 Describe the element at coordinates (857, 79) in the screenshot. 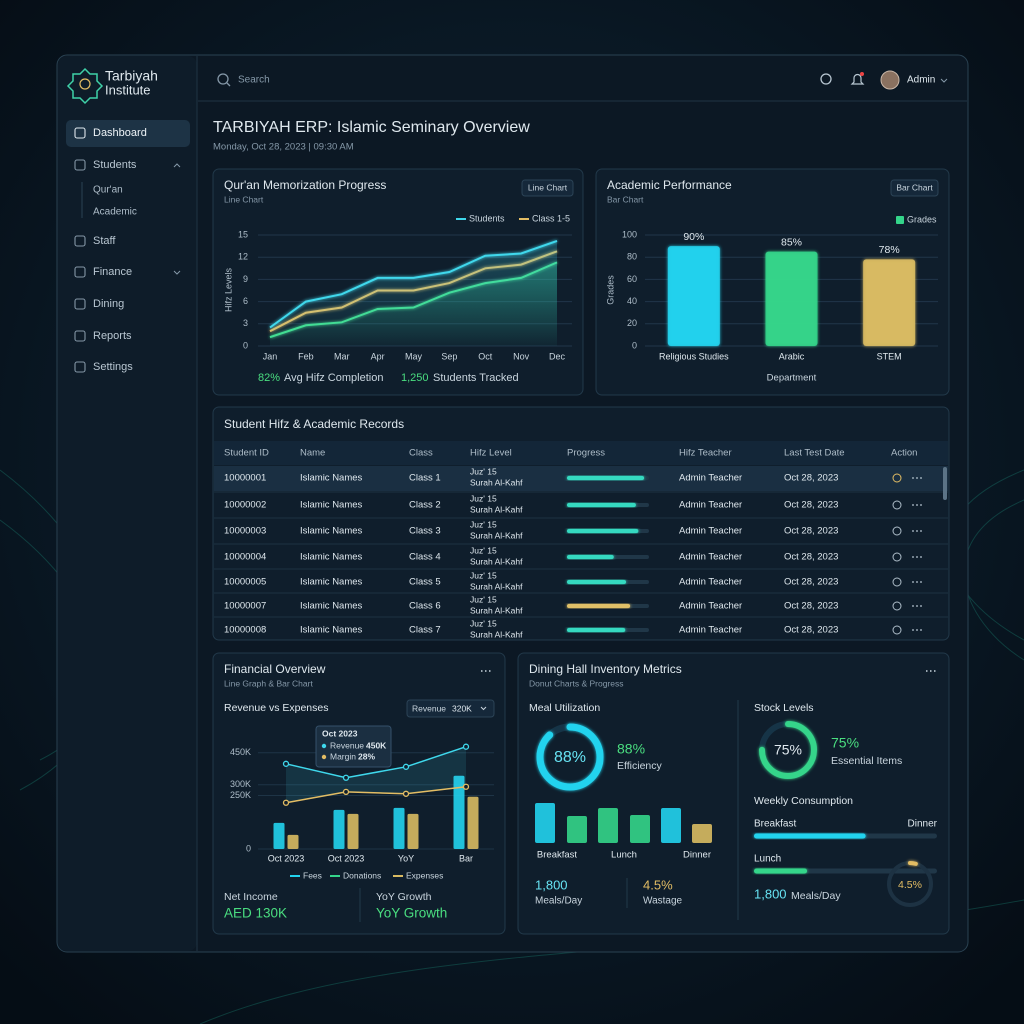

I see `bell-icon` at that location.